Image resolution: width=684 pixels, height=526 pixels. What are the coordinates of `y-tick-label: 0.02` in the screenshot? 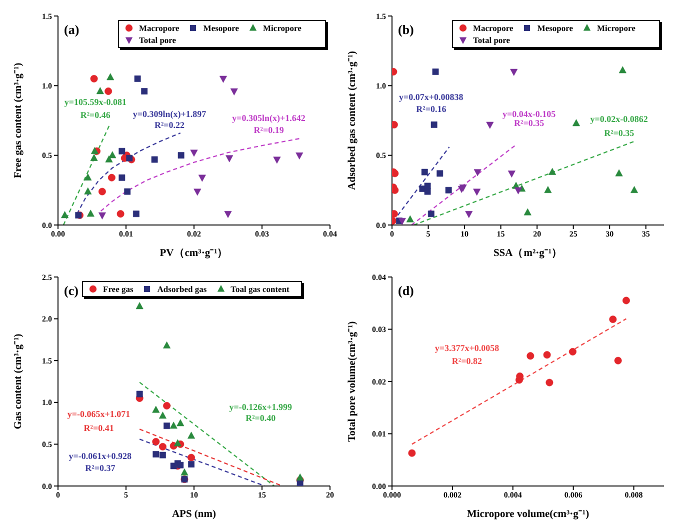 It's located at (379, 381).